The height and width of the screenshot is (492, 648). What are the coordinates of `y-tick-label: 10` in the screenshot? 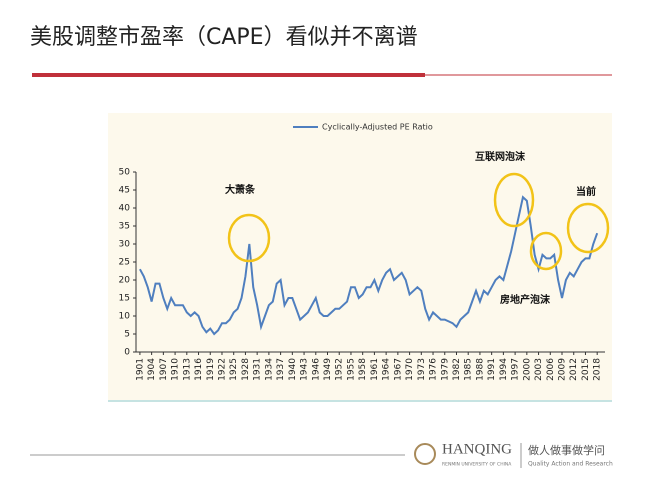 It's located at (125, 317).